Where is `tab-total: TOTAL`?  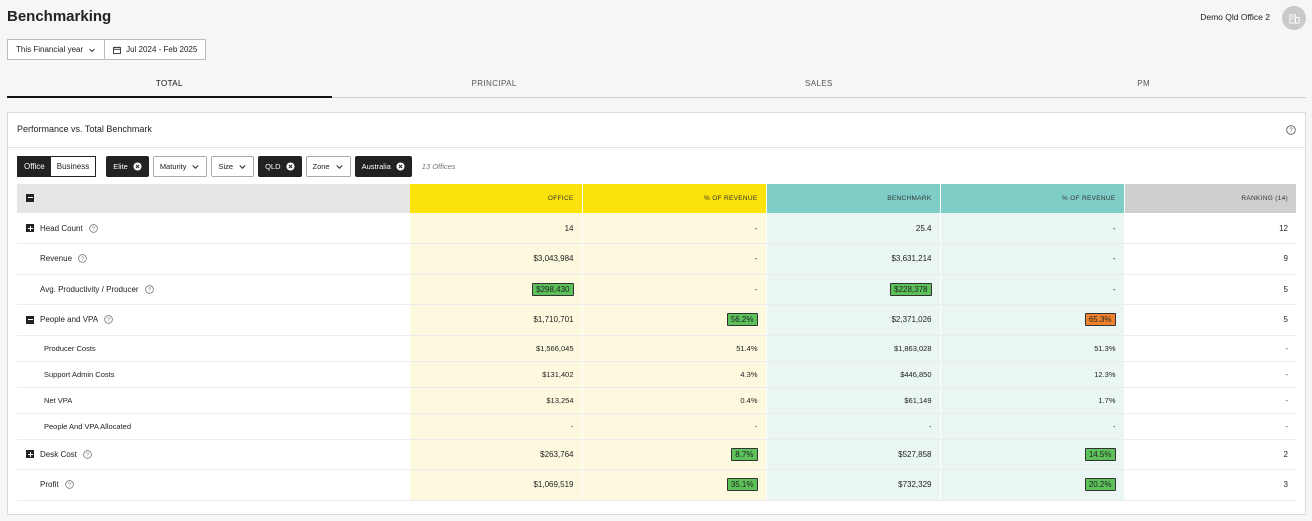
tab-total: TOTAL is located at coordinates (169, 84).